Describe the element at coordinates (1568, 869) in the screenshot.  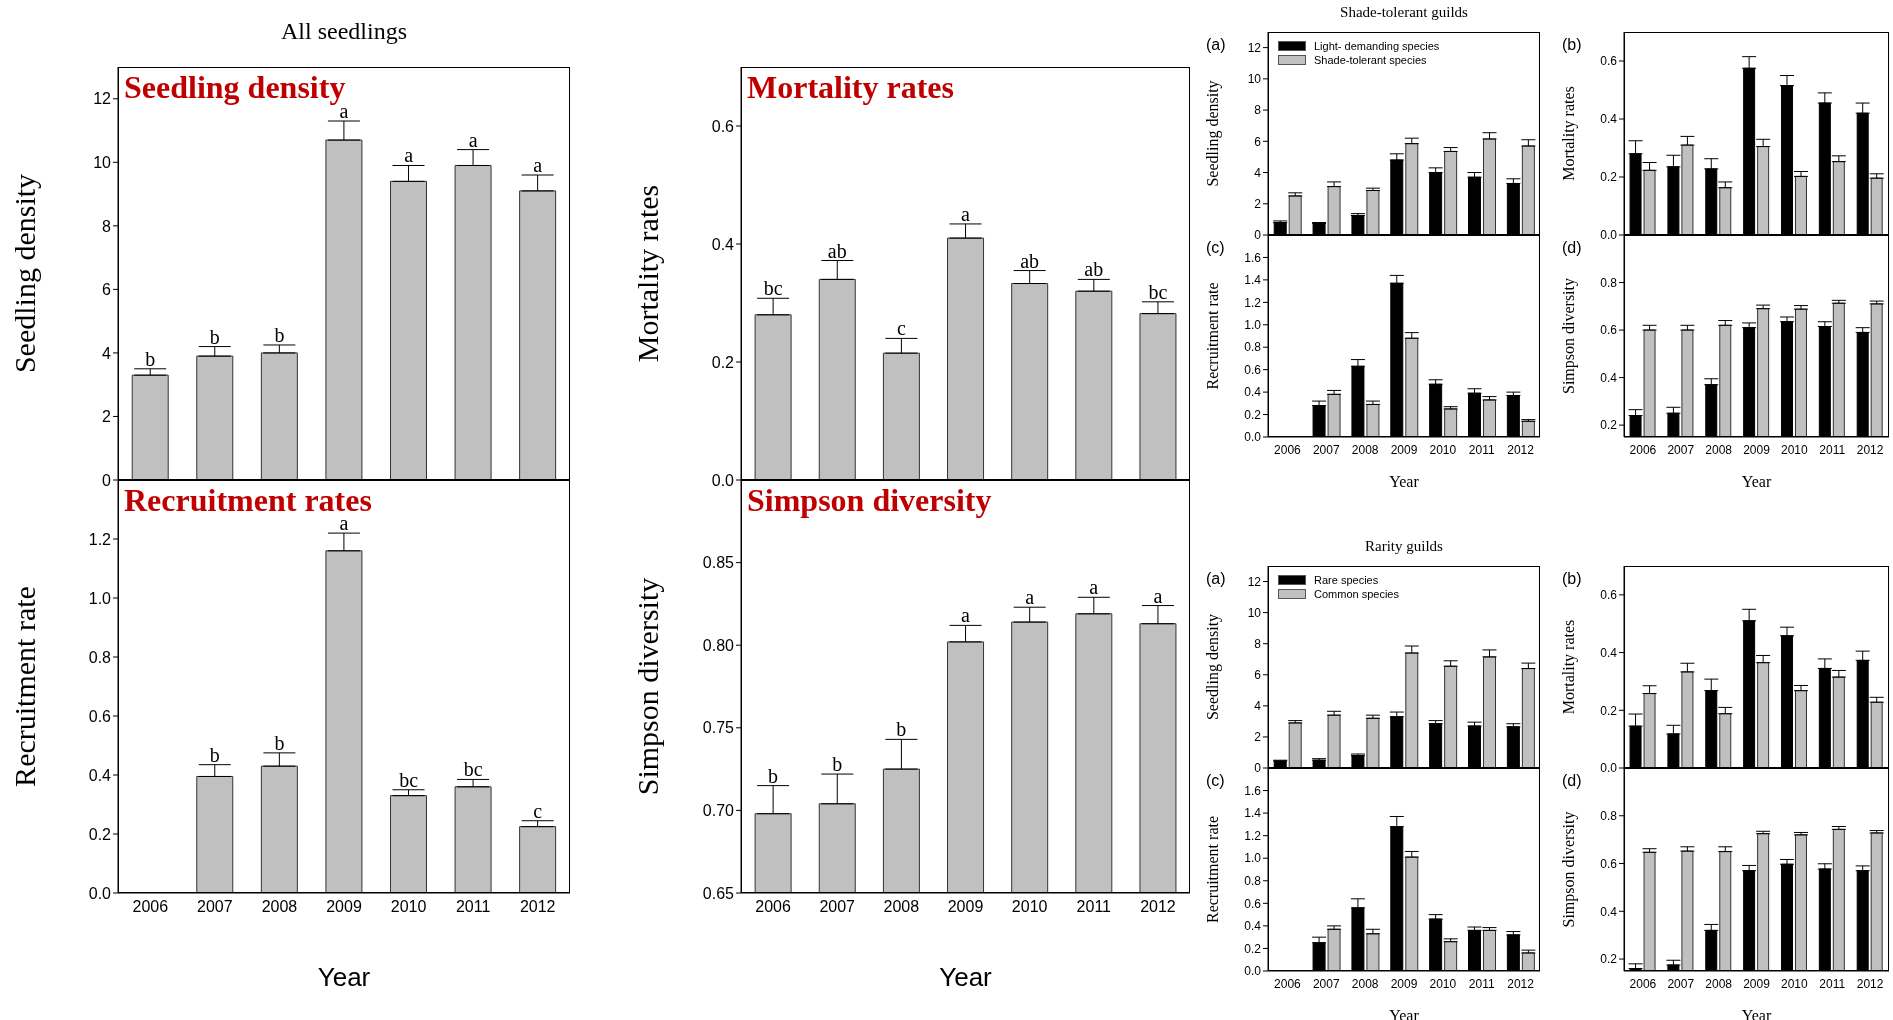
I see `y-axis-title: Simpson diversity` at that location.